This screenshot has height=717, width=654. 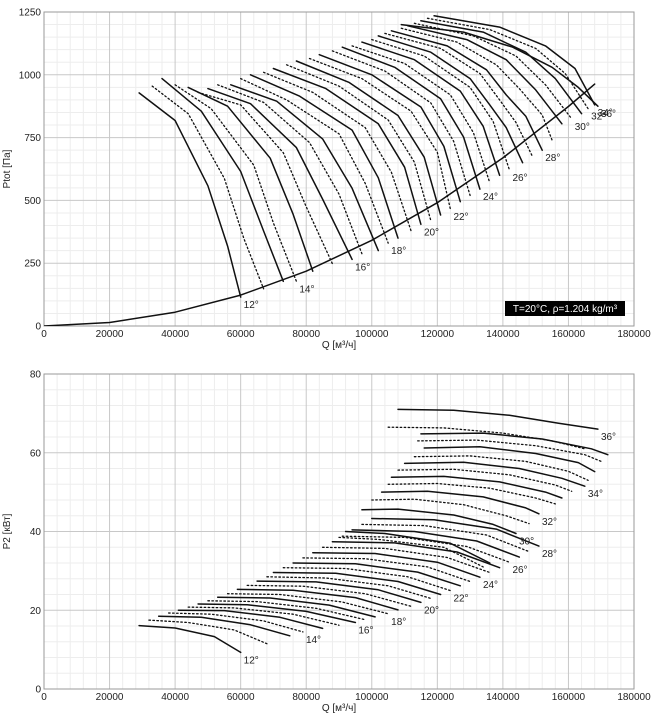 What do you see at coordinates (398, 622) in the screenshot?
I see `curve-label: 18°` at bounding box center [398, 622].